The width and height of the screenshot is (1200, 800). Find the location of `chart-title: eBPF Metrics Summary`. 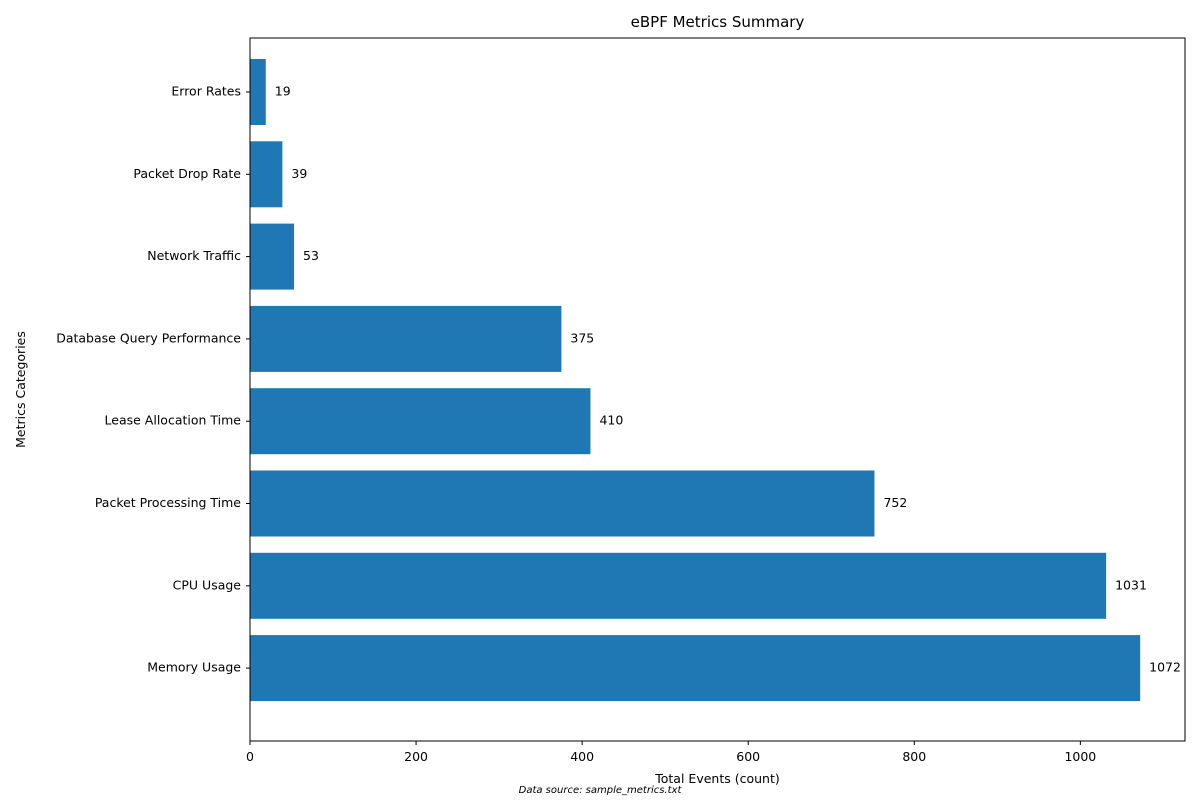

chart-title: eBPF Metrics Summary is located at coordinates (718, 22).